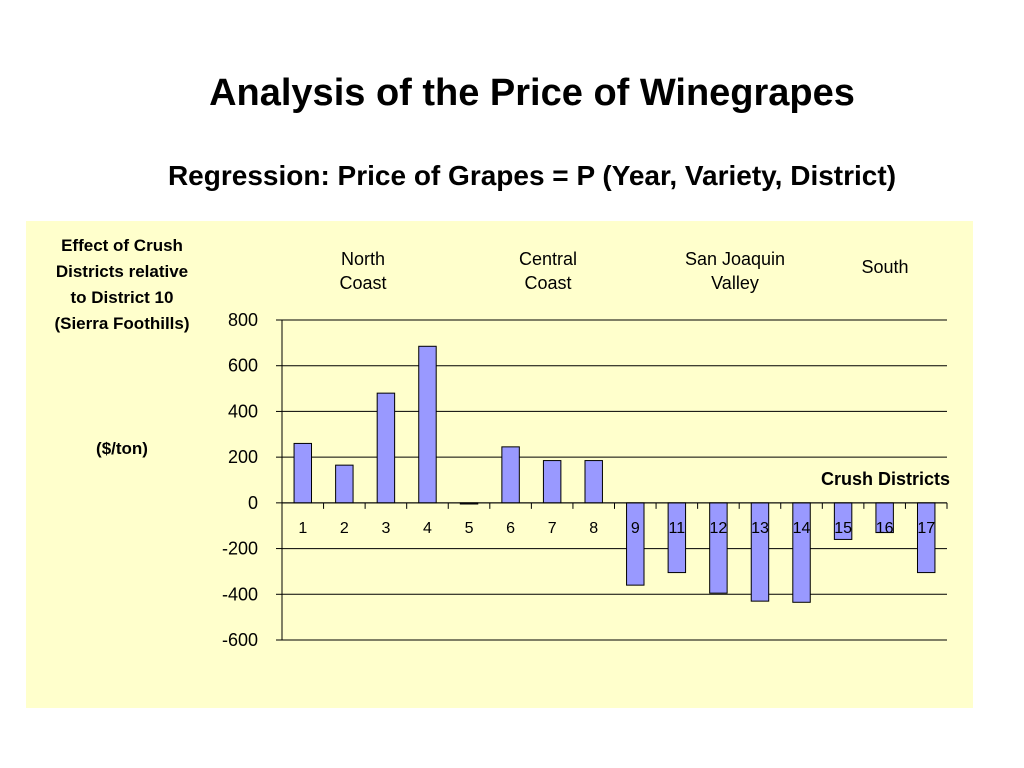 This screenshot has width=1024, height=768. I want to click on x-tick-label: 16, so click(885, 528).